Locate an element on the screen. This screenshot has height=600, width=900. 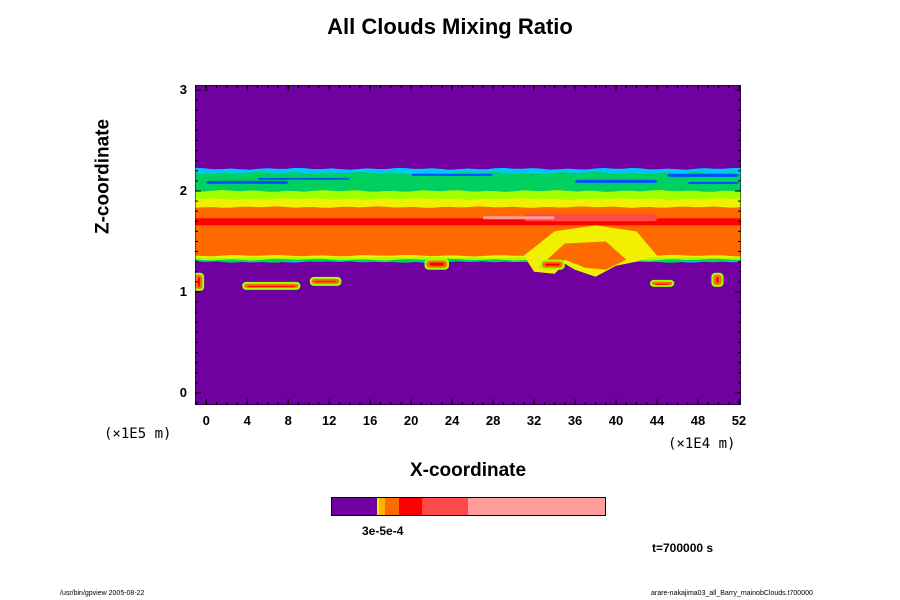
x-tick-label: 32 is located at coordinates (534, 420).